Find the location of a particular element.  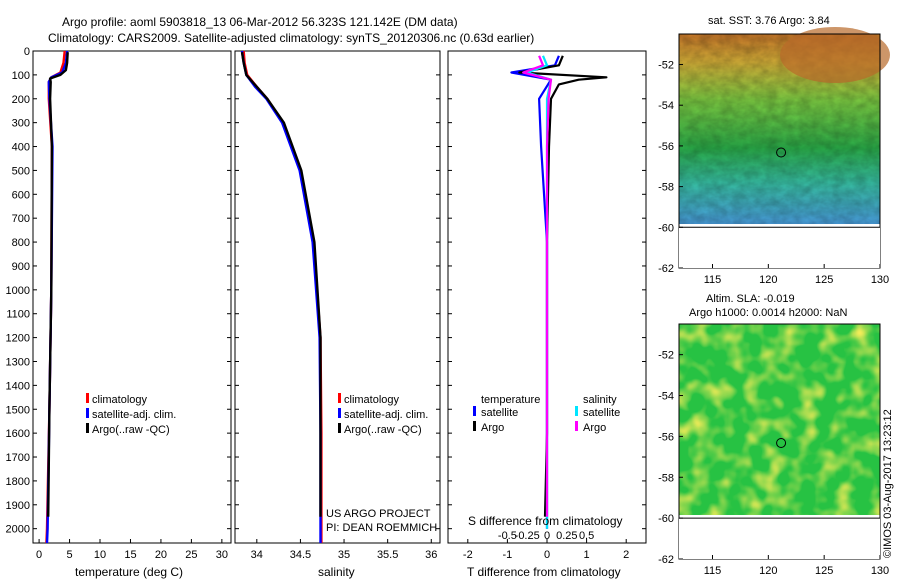

y-tick-label: 1500 is located at coordinates (18, 410).